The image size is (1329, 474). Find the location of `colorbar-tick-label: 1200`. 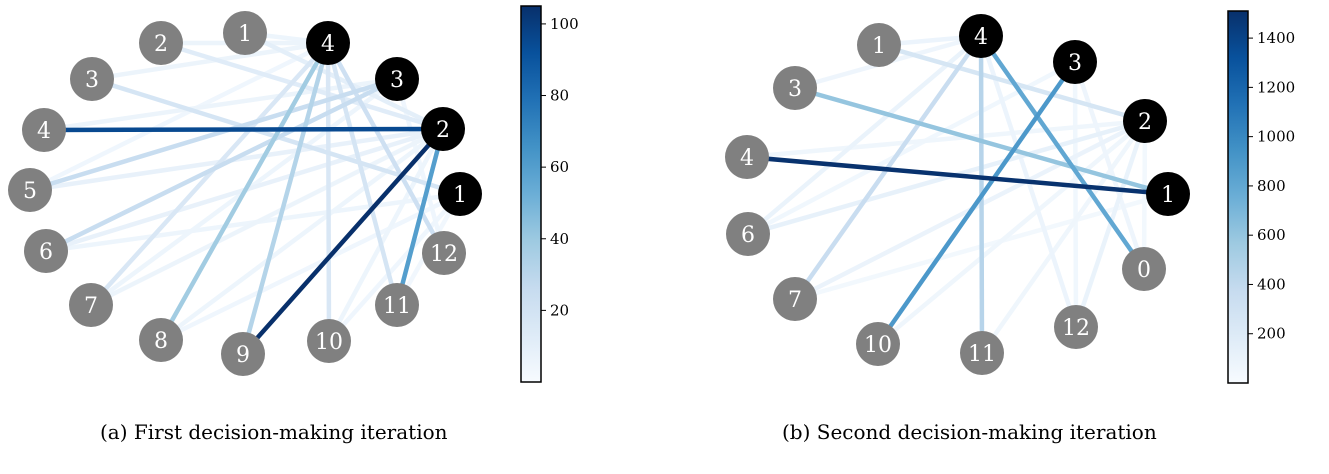

colorbar-tick-label: 1200 is located at coordinates (1276, 87).